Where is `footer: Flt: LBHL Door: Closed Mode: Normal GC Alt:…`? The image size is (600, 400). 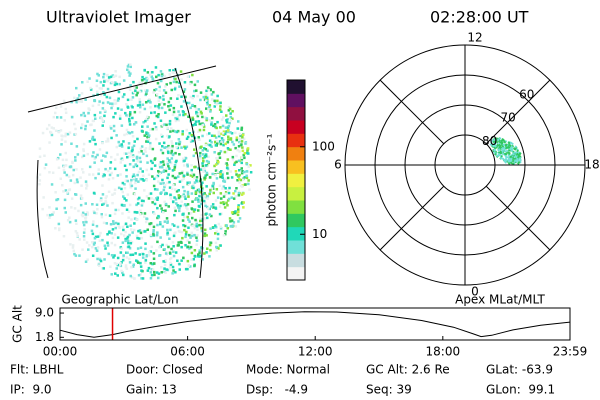 footer: Flt: LBHL Door: Closed Mode: Normal GC Alt:… is located at coordinates (282, 380).